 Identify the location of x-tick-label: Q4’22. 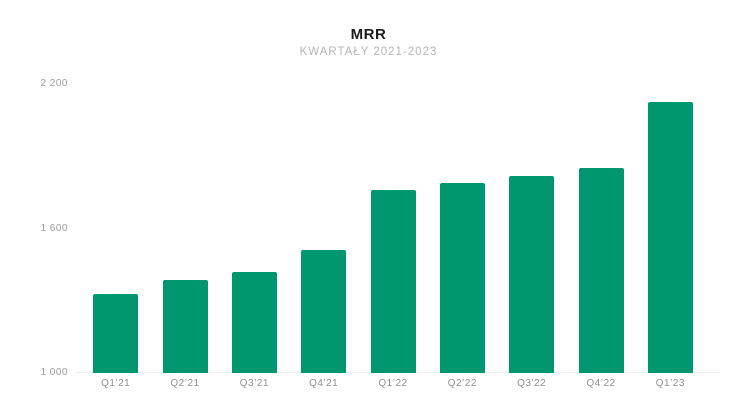
(601, 383).